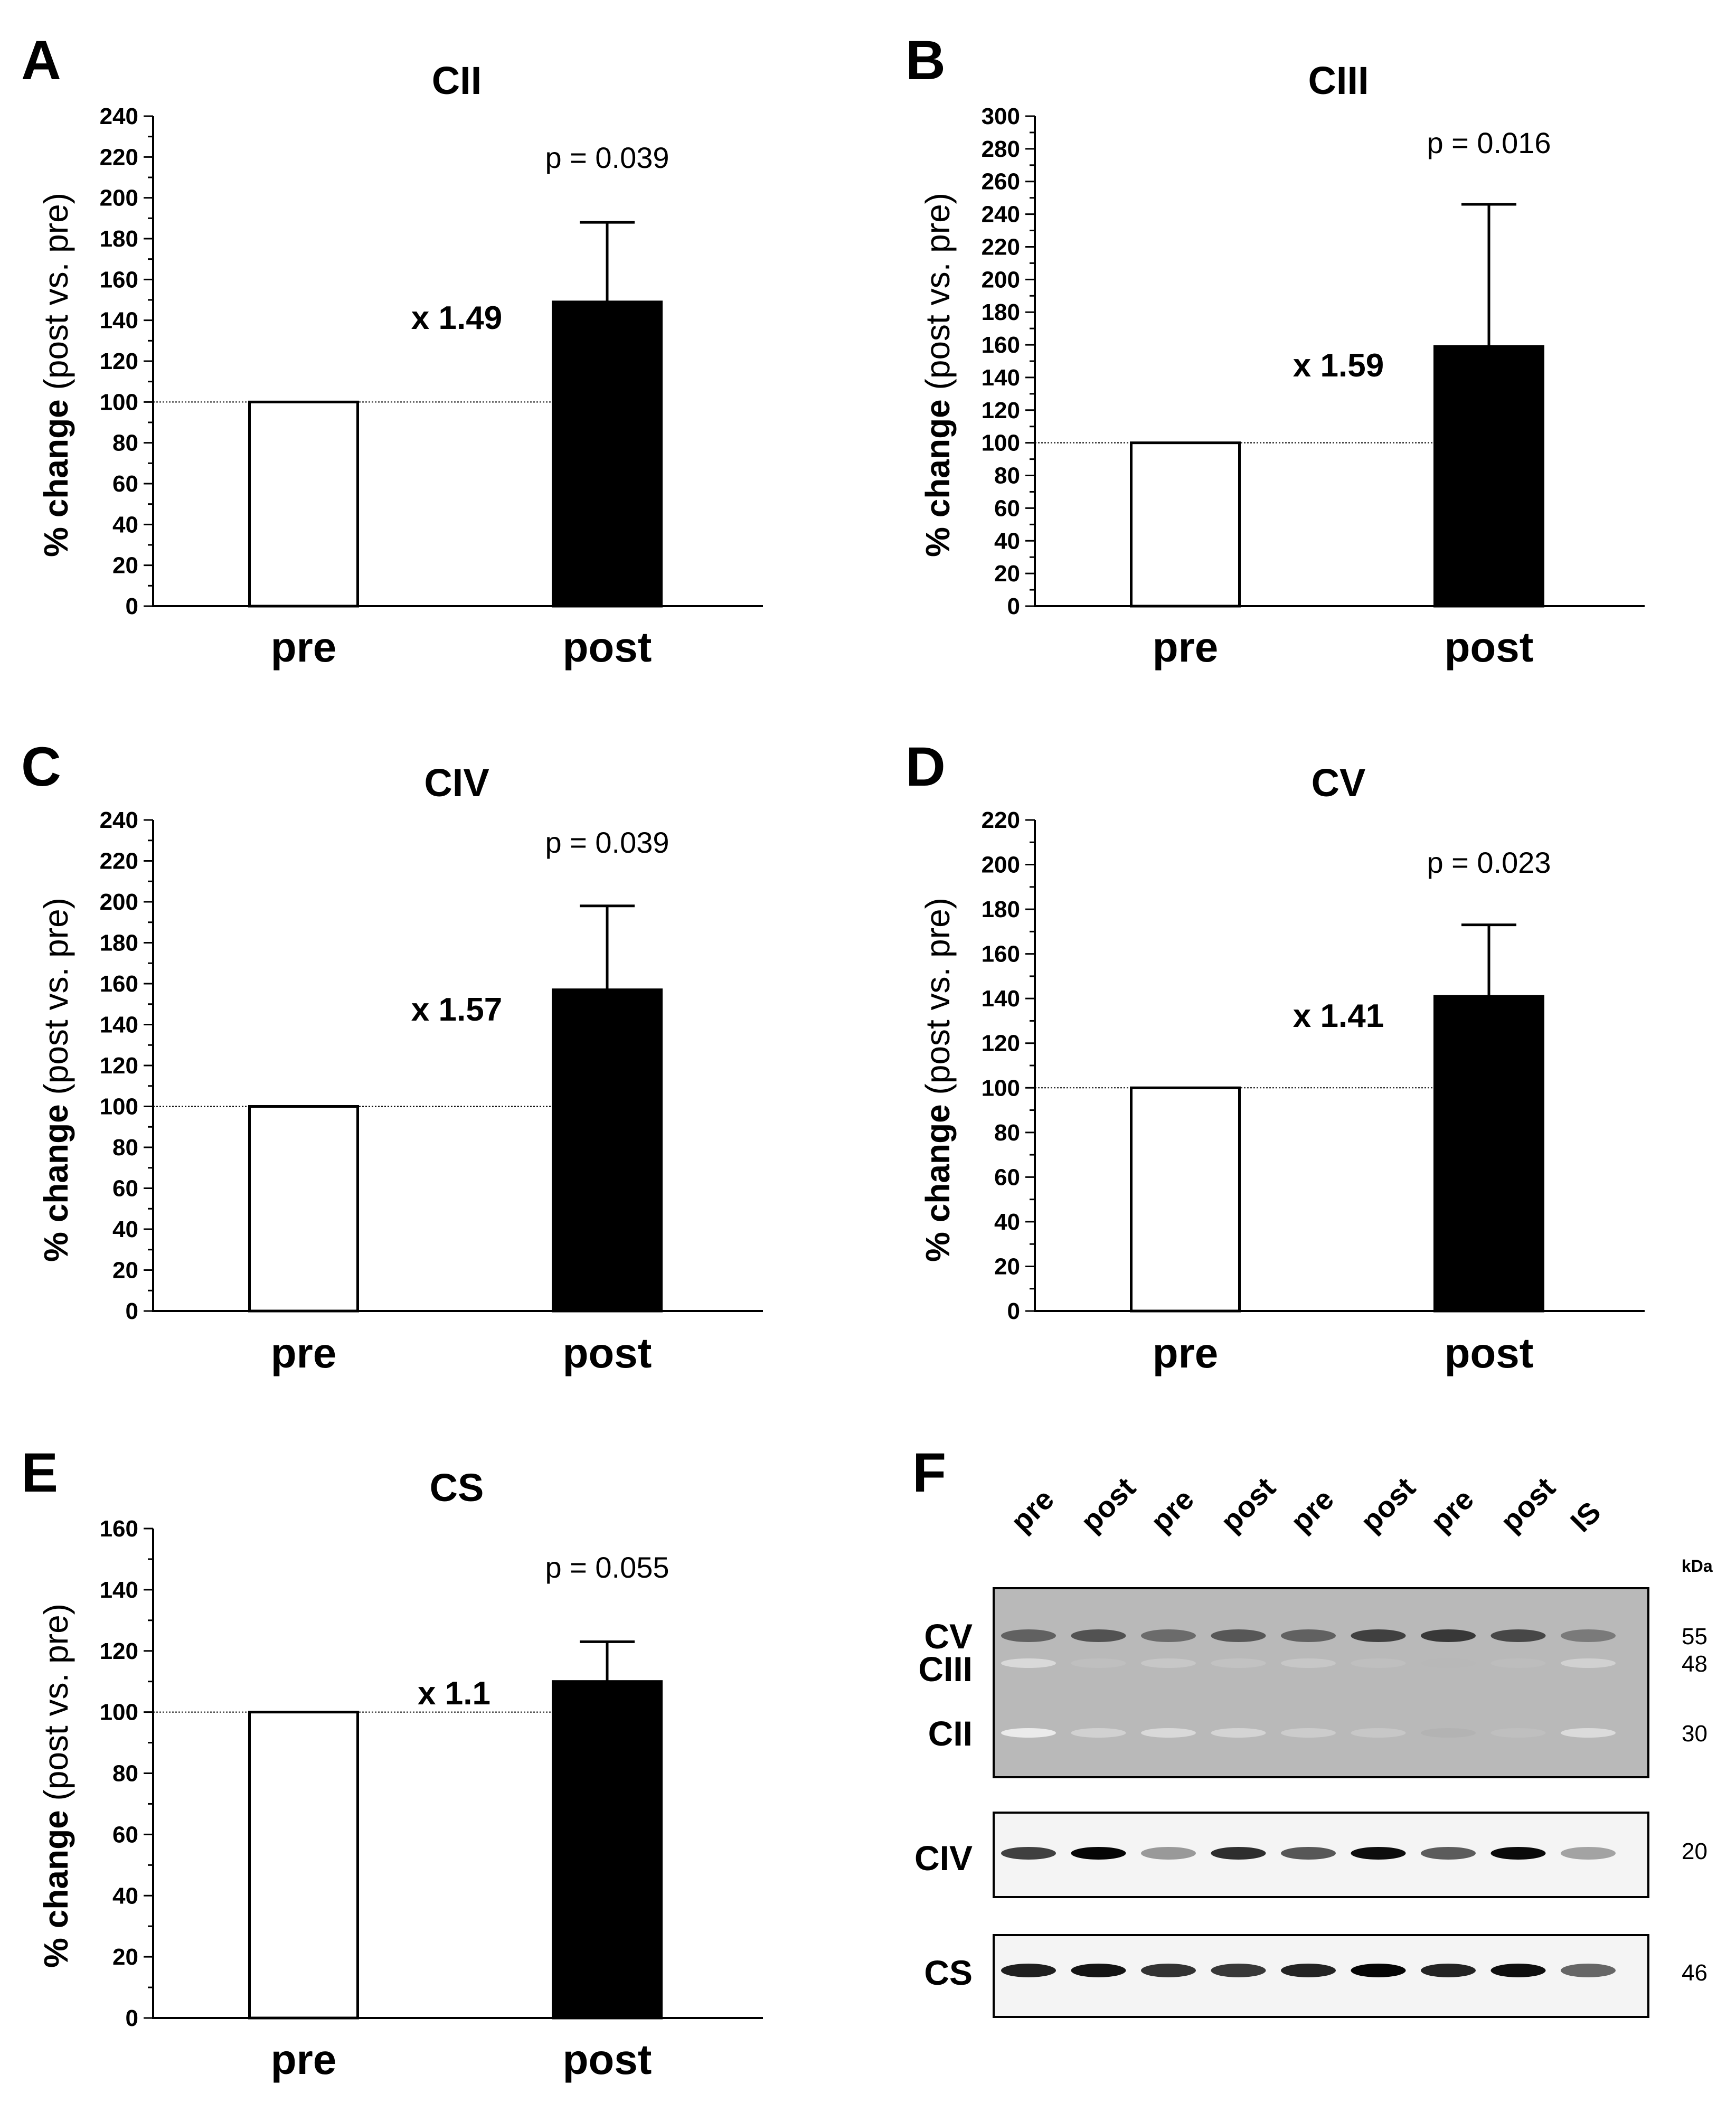 The image size is (1736, 2103). I want to click on tick-label-e: 80, so click(125, 1774).